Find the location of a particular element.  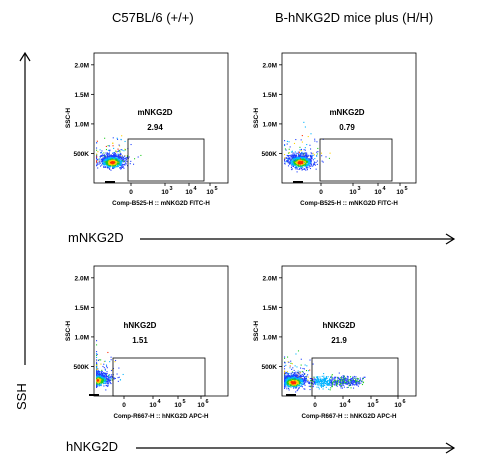

side-axis-title: SSH is located at coordinates (21, 396).